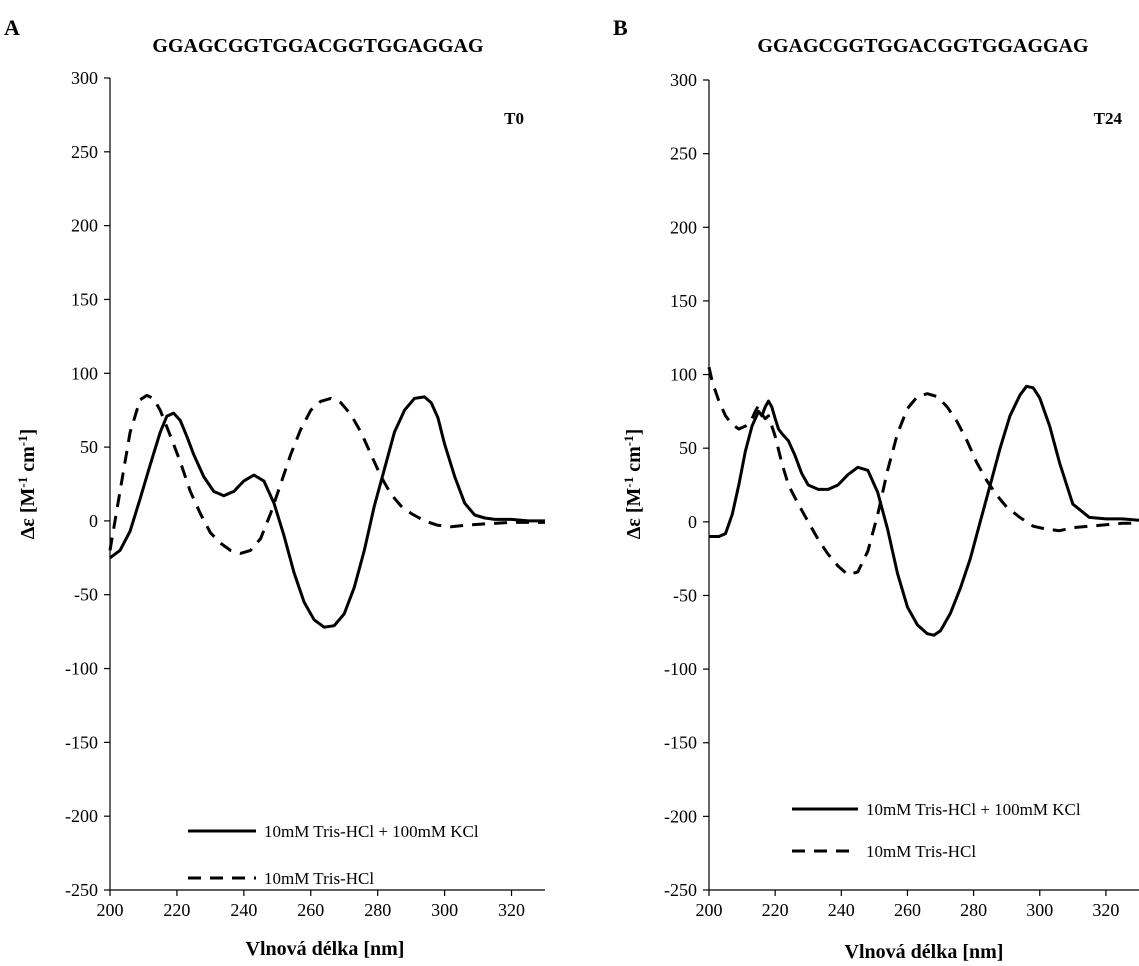  I want to click on panel-a-series-layer, so click(326, 511).